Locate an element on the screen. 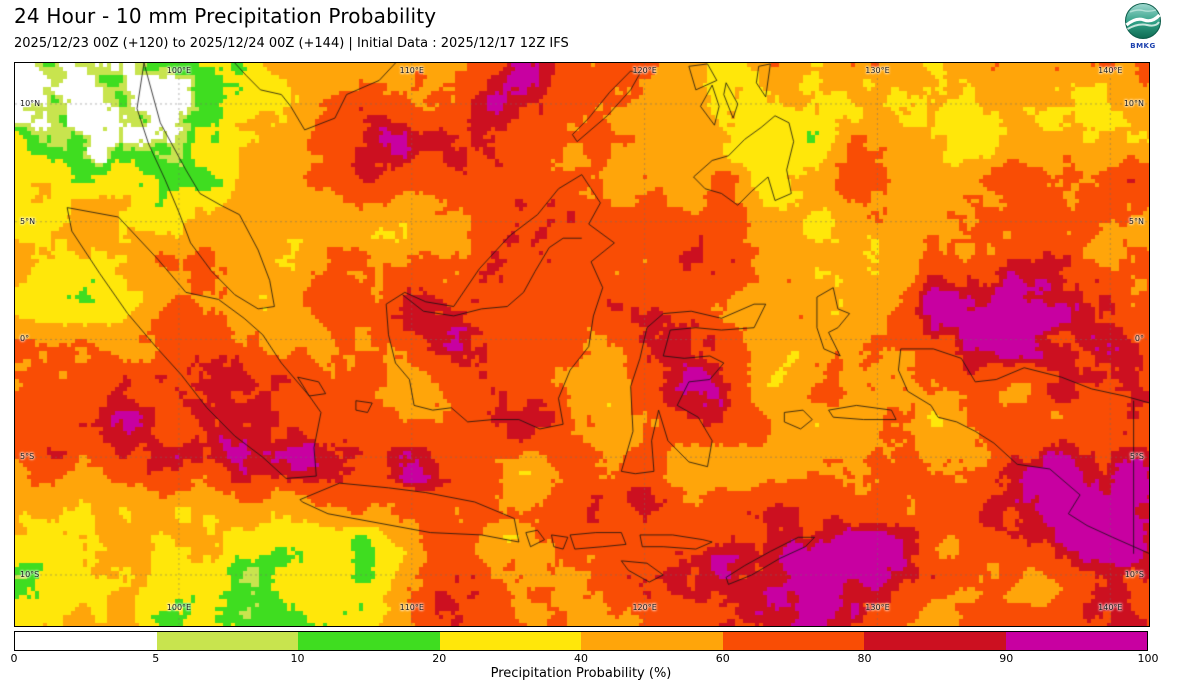 The image size is (1180, 690). colorbar-tick-label: 80 is located at coordinates (864, 658).